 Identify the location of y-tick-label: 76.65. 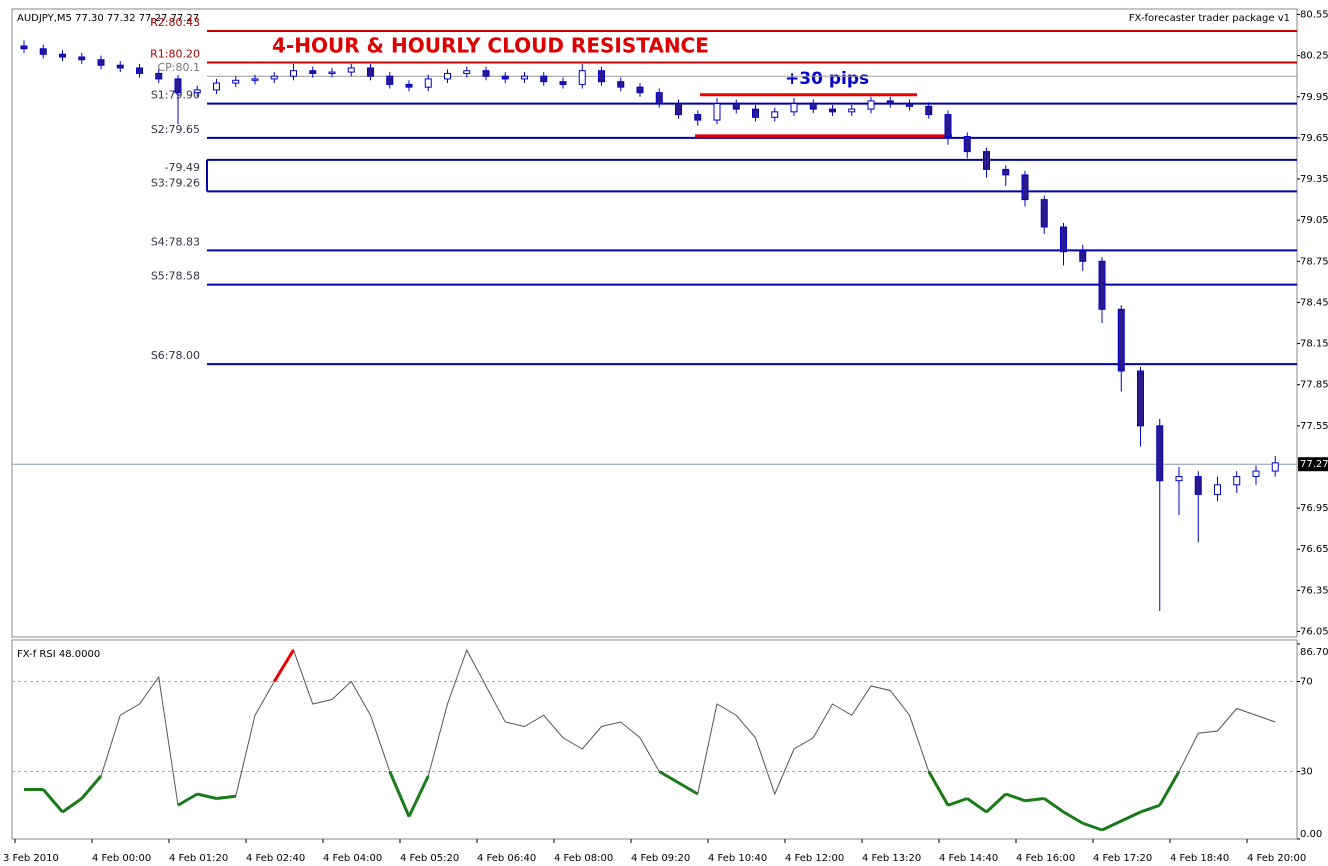
(1314, 549).